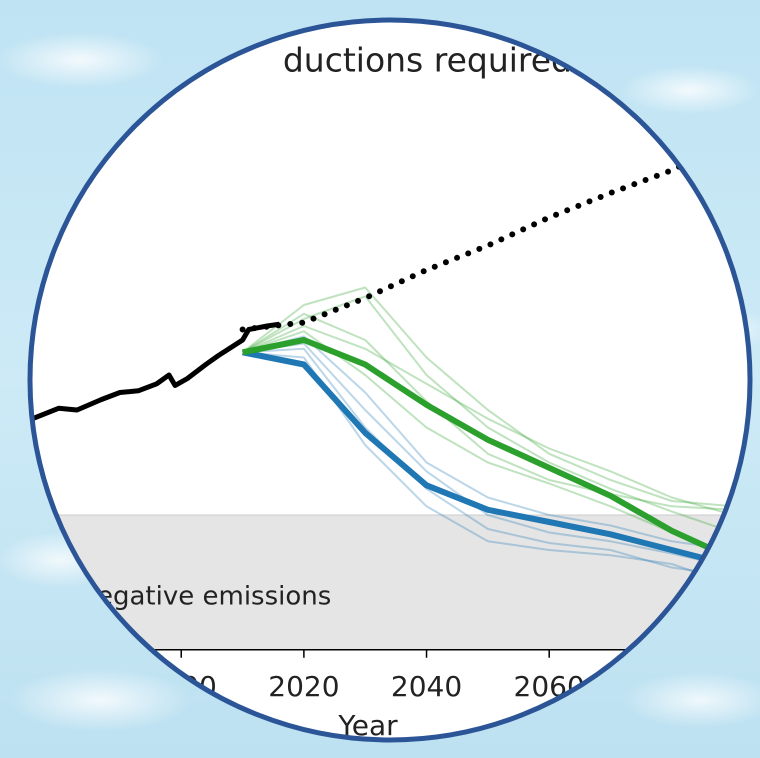 The height and width of the screenshot is (758, 760). I want to click on x-tick-label: 2040, so click(426, 686).